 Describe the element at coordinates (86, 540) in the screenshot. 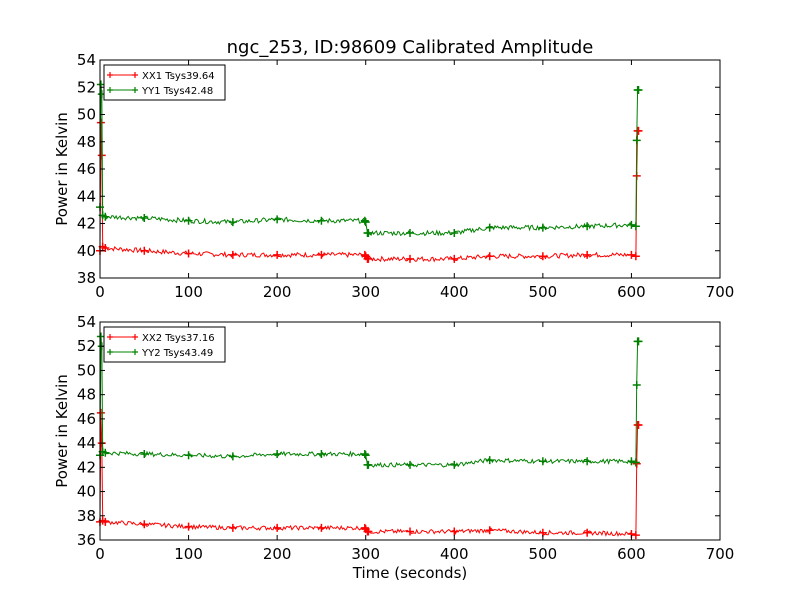

I see `y-tick-label: 36` at that location.